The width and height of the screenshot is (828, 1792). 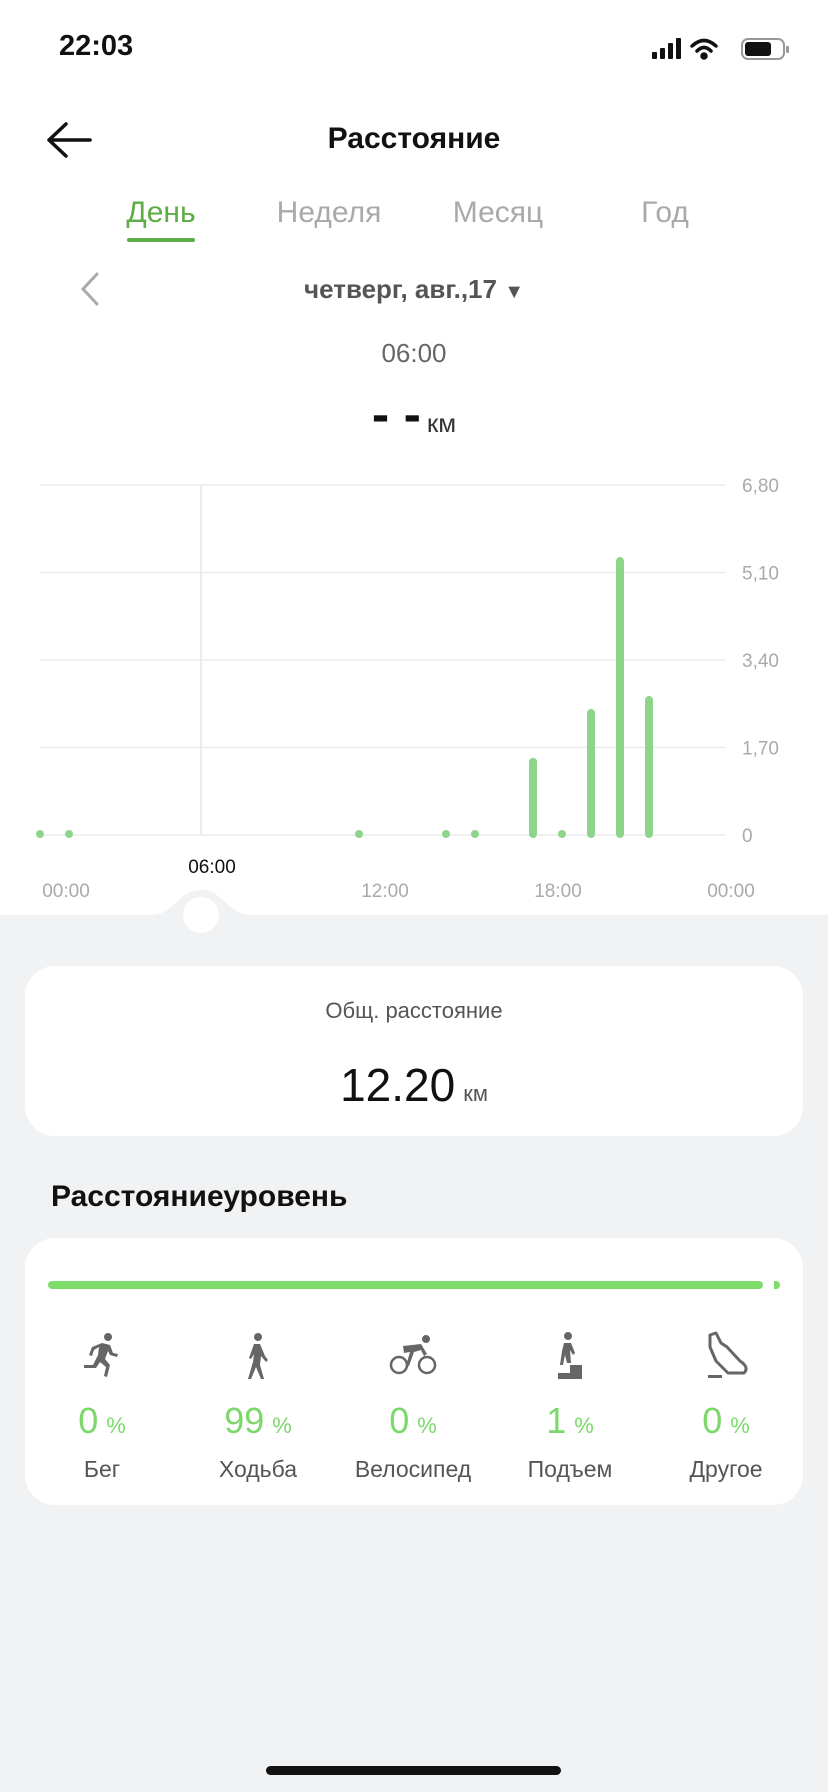 What do you see at coordinates (96, 46) in the screenshot?
I see `status-time: 22:03` at bounding box center [96, 46].